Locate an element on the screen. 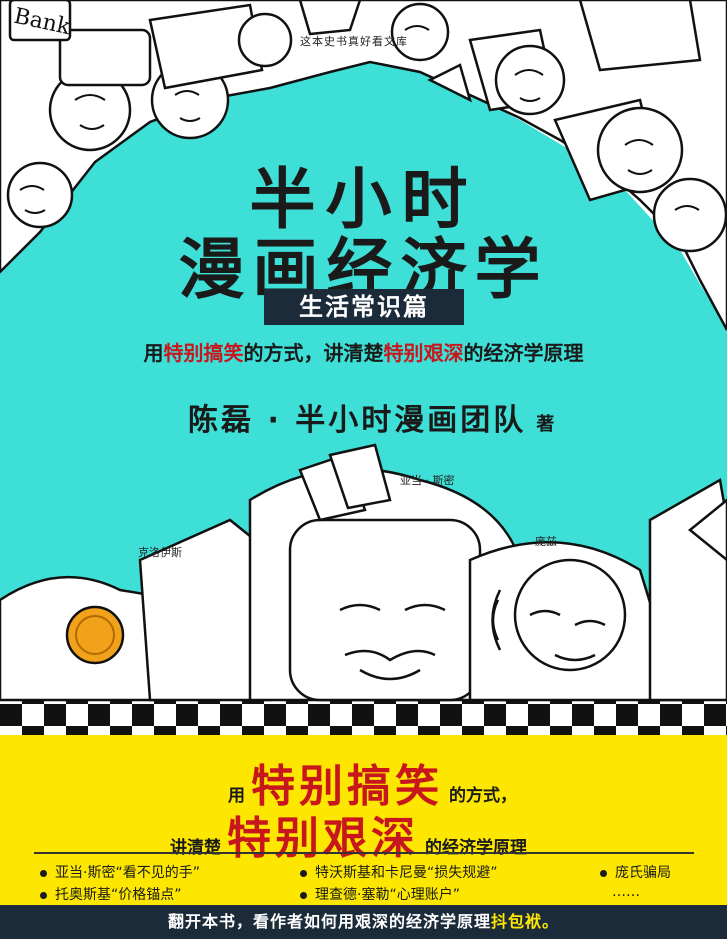 The image size is (727, 939). tagline-highlight1: 特别搞笑 is located at coordinates (203, 353).